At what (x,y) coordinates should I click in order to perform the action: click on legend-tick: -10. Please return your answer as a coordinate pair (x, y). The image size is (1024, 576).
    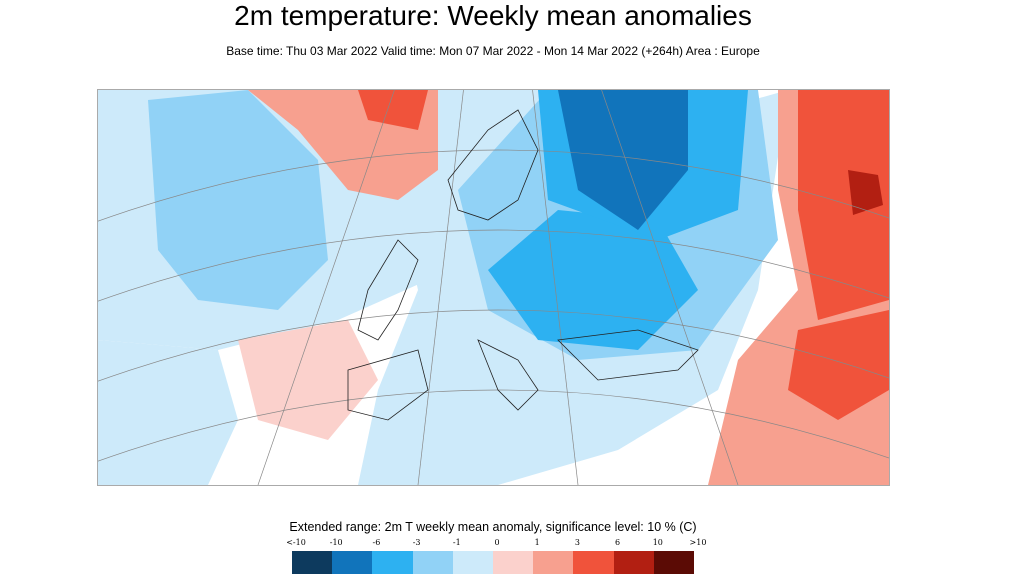
    Looking at the image, I should click on (336, 542).